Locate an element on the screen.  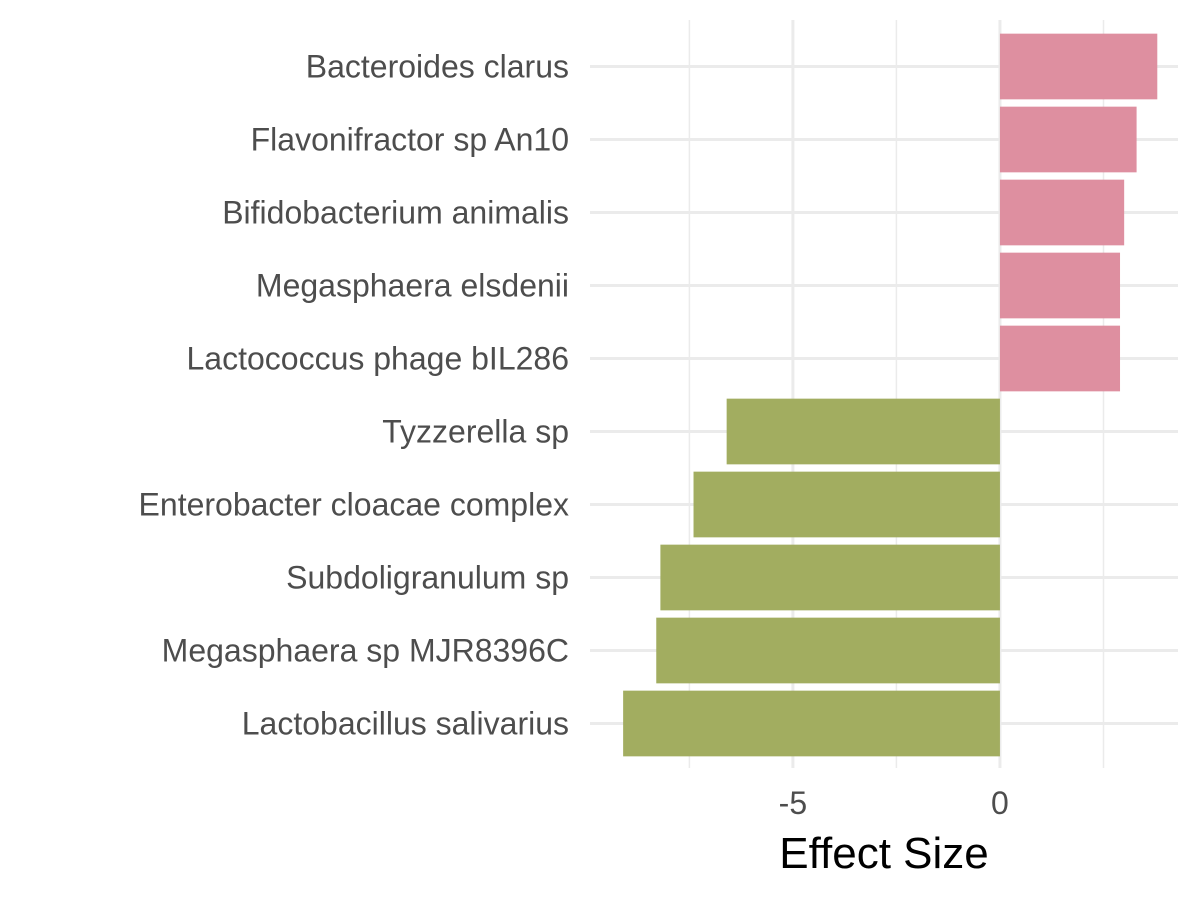
category-label: Bifidobacterium animalis is located at coordinates (395, 213).